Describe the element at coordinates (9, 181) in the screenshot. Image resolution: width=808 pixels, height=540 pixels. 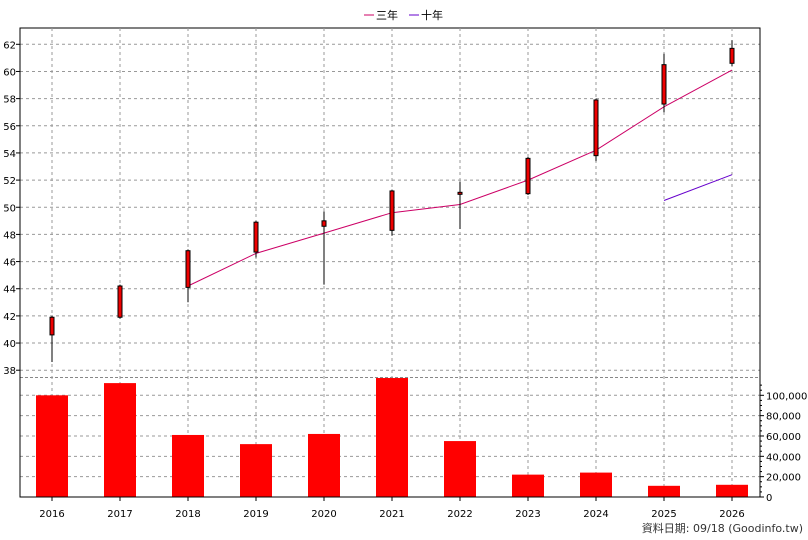
I see `price-tick-label: 52` at that location.